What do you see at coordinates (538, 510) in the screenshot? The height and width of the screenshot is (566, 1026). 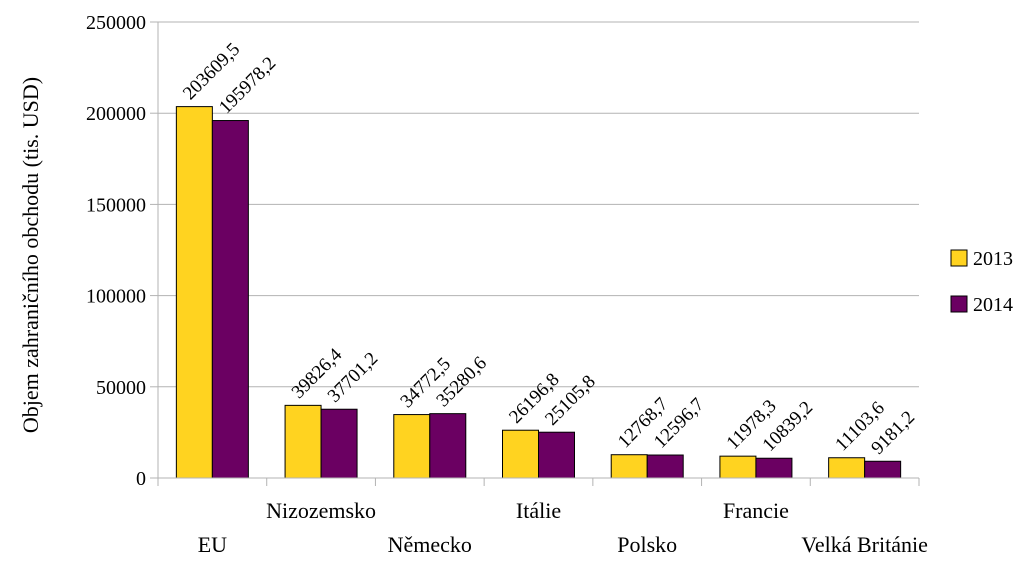 I see `category-label: Itálie` at bounding box center [538, 510].